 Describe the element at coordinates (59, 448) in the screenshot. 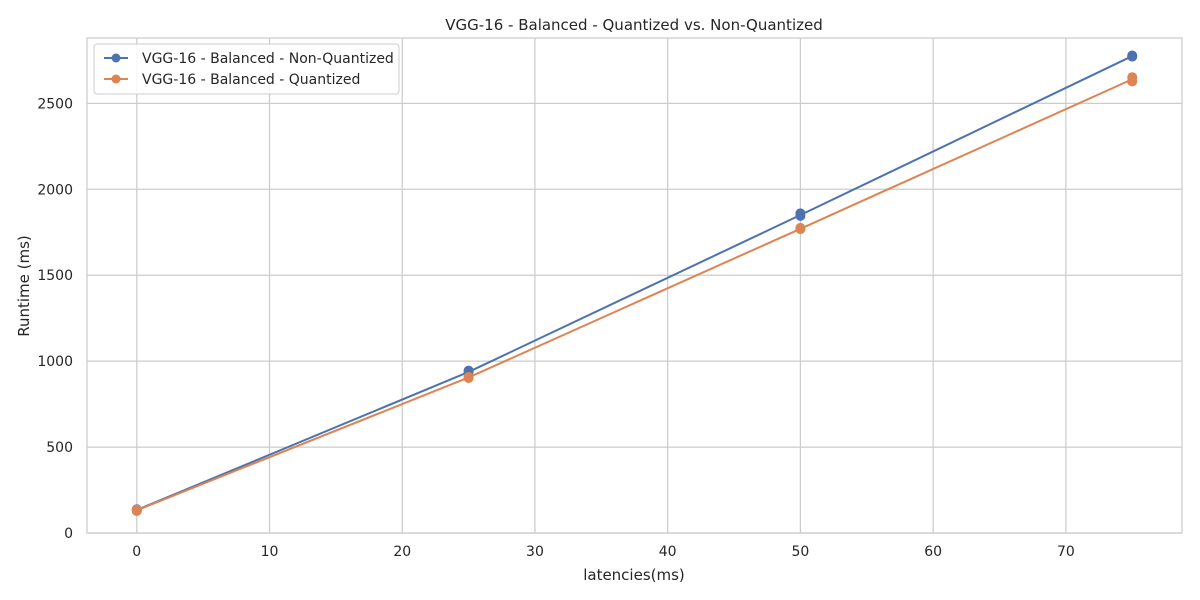

I see `y-tick-label: 500` at that location.